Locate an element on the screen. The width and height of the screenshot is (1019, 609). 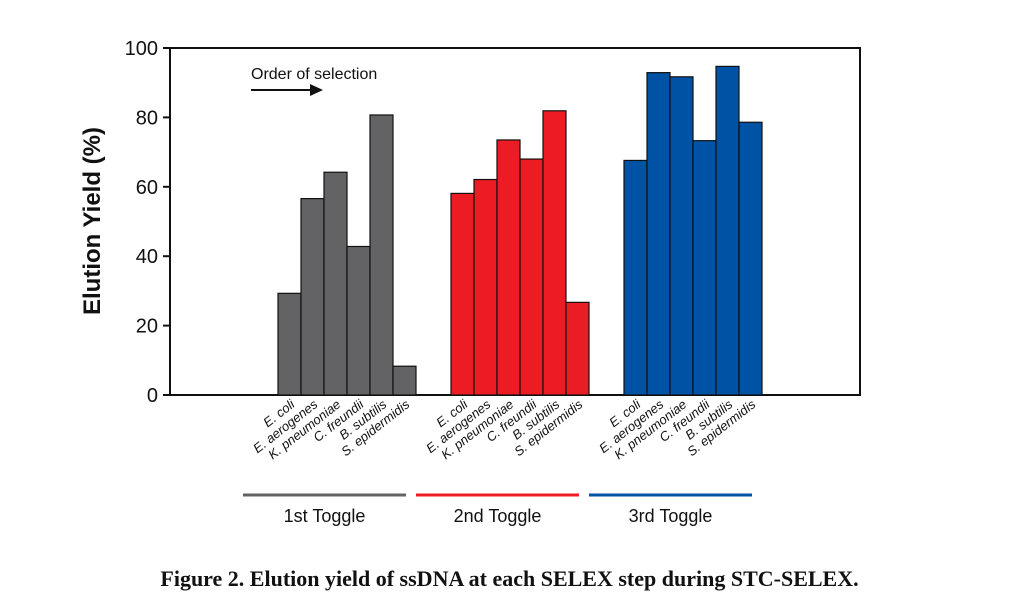
y-tick-label: 80 is located at coordinates (147, 118).